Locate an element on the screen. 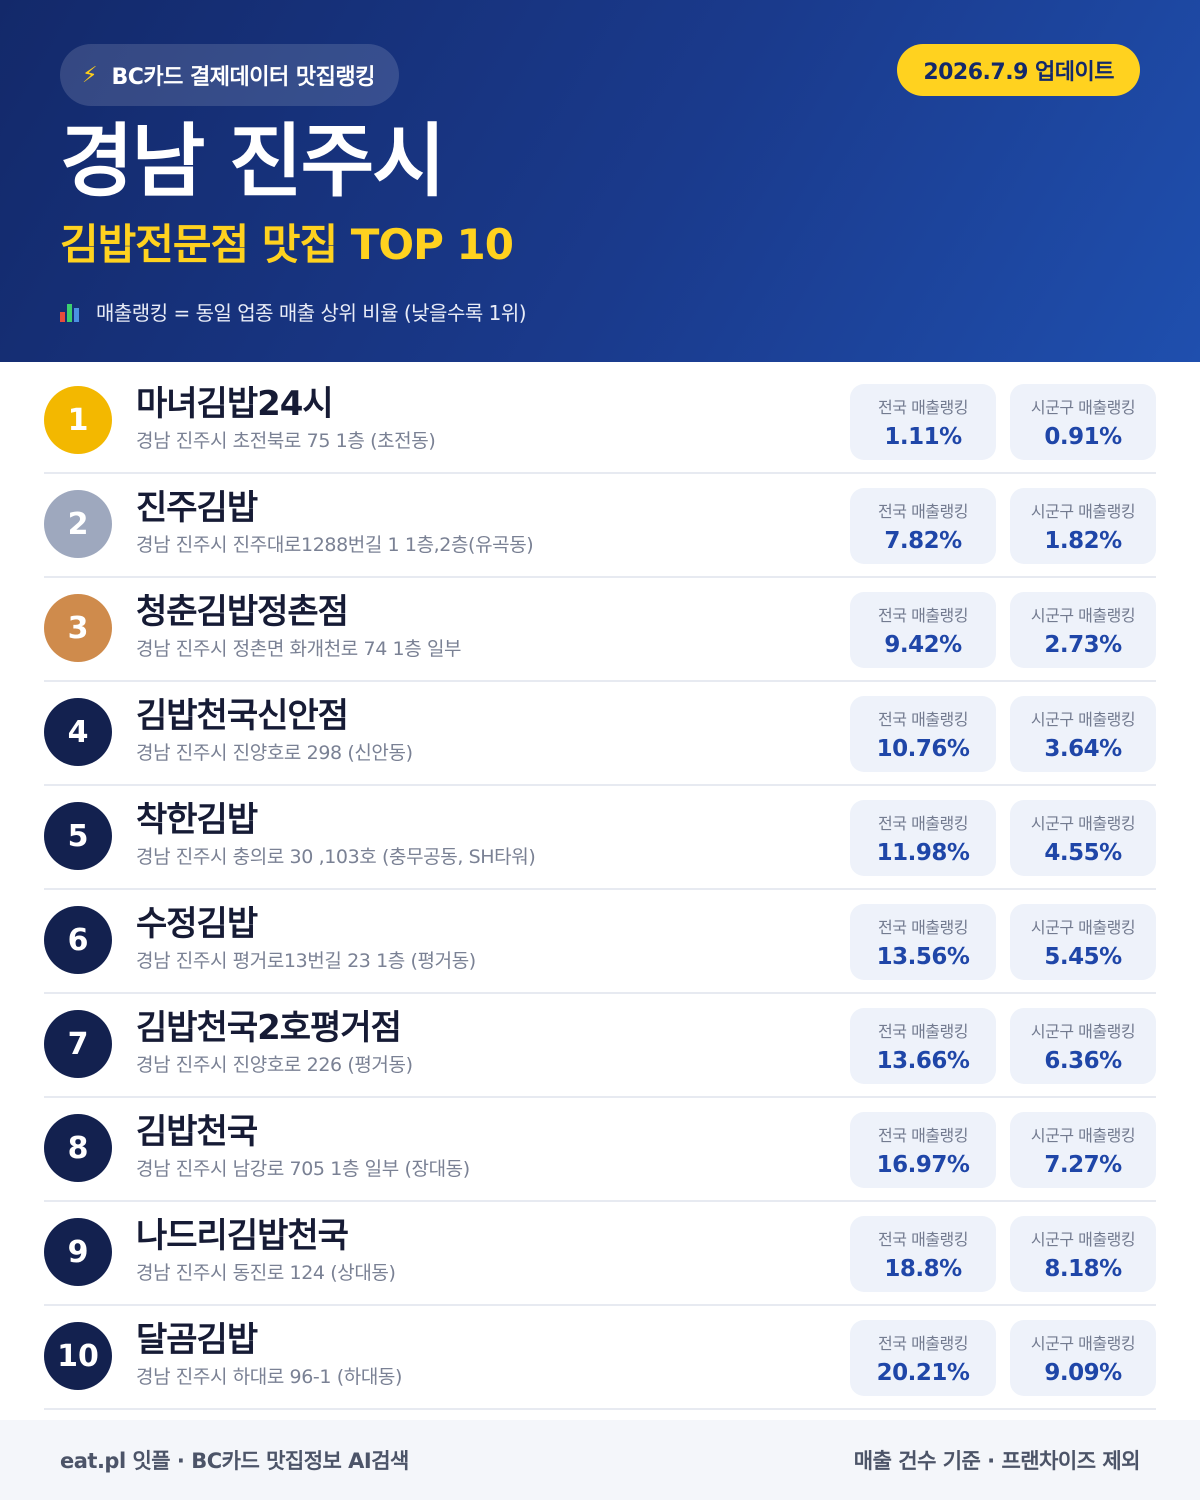 The image size is (1200, 1500). national-ranking-box: 전국 매출랭킹 11.98% is located at coordinates (923, 838).